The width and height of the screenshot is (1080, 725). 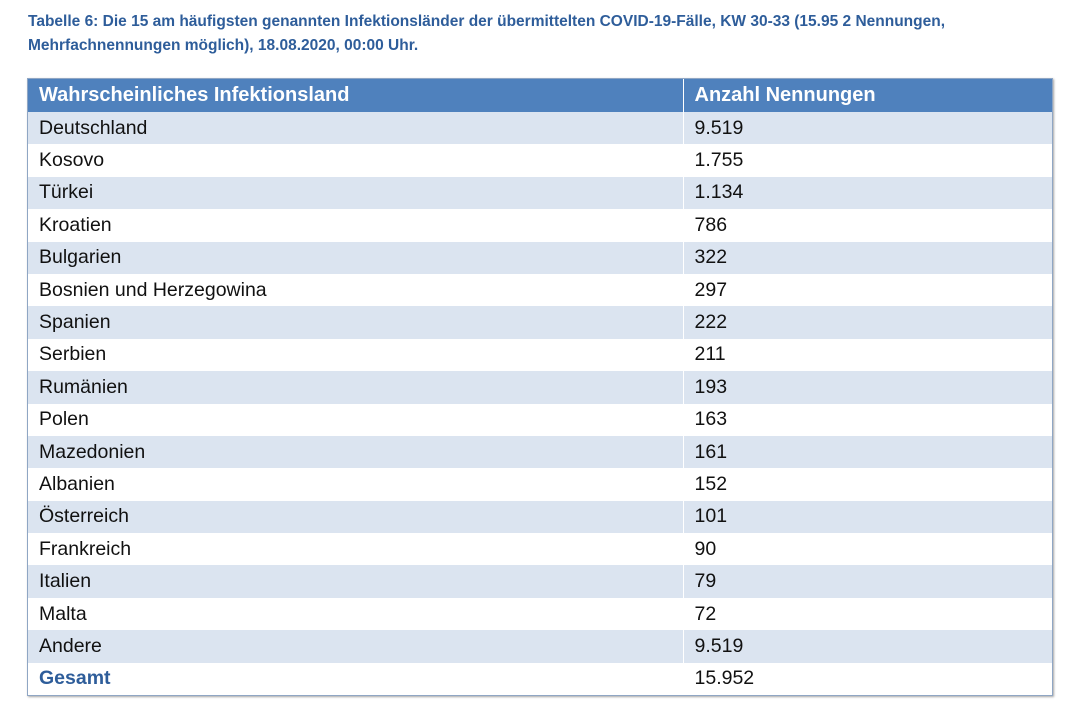 I want to click on country-cell: Bulgarien, so click(x=356, y=257).